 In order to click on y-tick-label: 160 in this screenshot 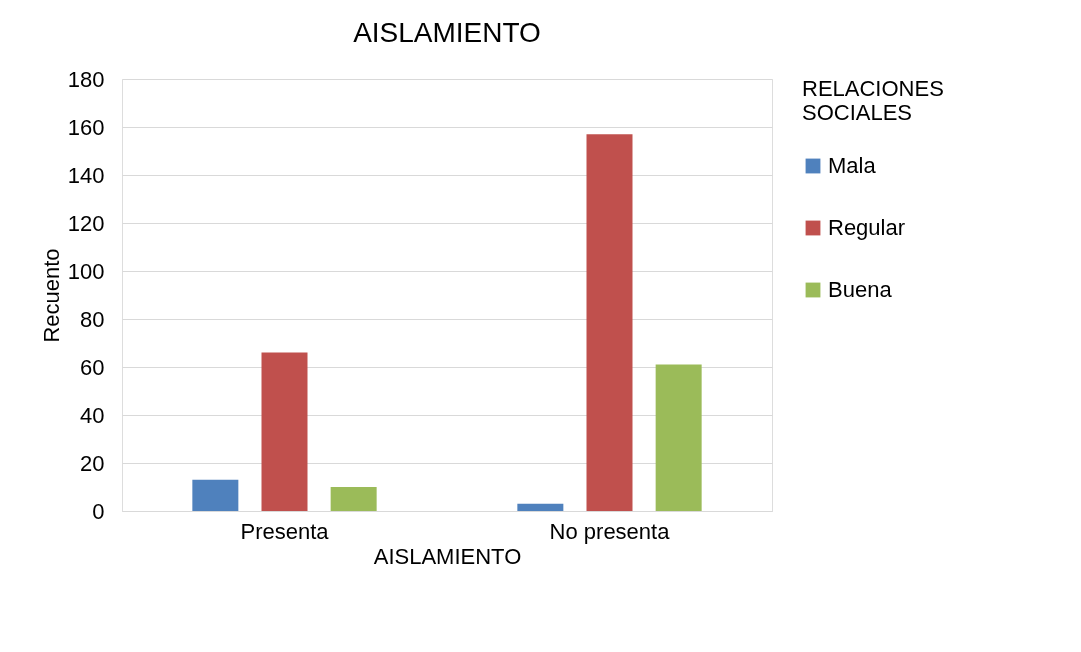, I will do `click(86, 127)`.